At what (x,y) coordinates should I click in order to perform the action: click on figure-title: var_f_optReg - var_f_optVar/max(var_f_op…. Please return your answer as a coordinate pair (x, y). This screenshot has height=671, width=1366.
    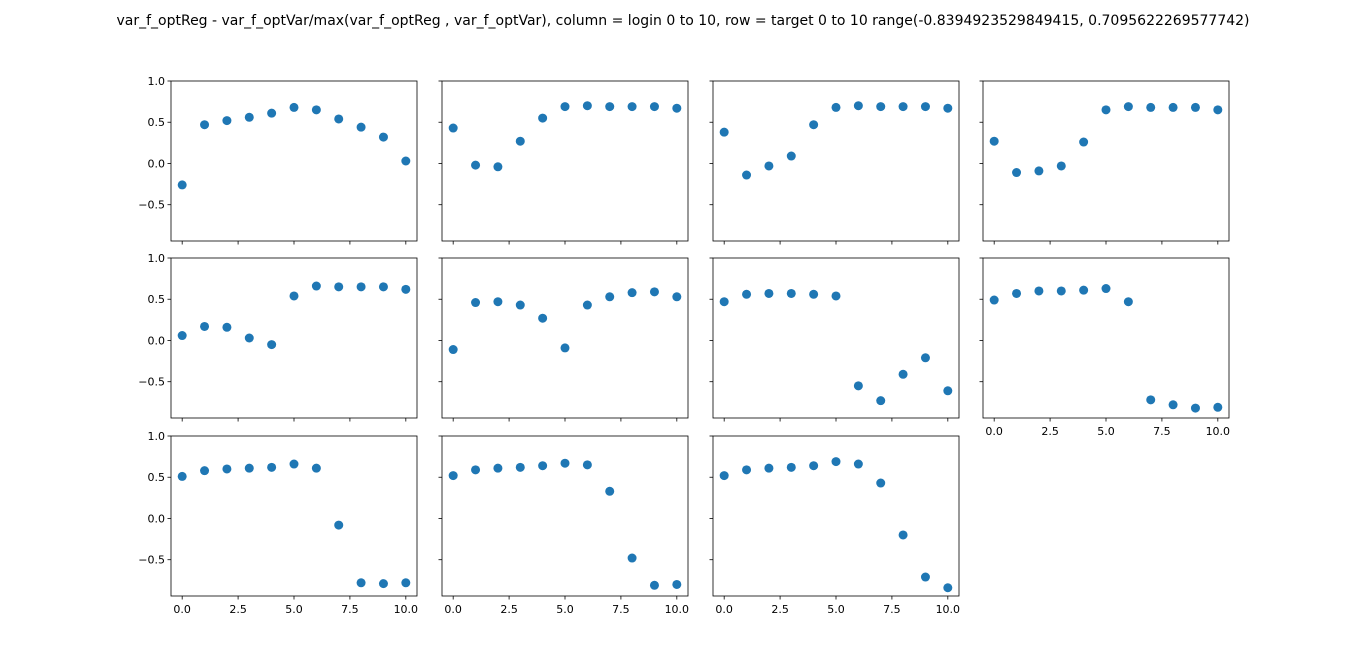
    Looking at the image, I should click on (683, 21).